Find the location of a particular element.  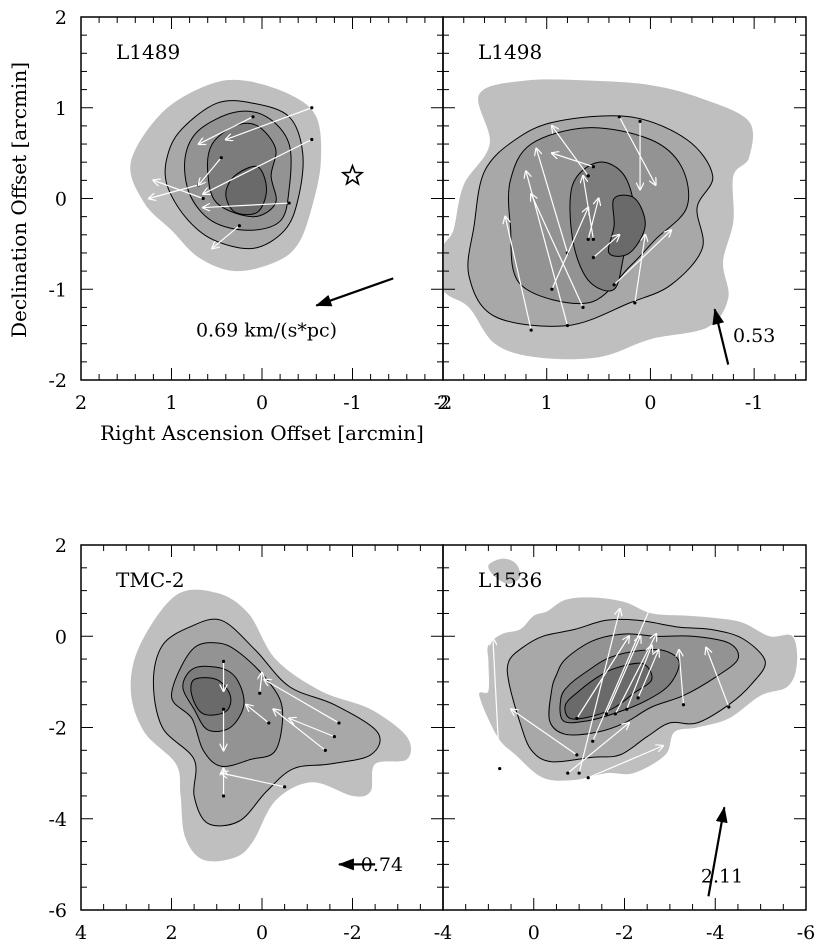

reference-label: 0.74 is located at coordinates (382, 865).